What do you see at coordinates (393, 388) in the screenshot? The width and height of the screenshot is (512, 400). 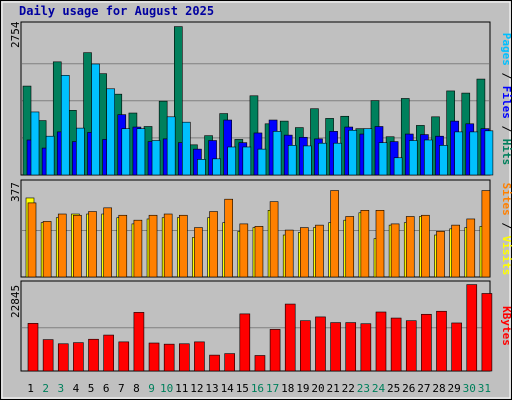 I see `x-tick-label: 25` at bounding box center [393, 388].